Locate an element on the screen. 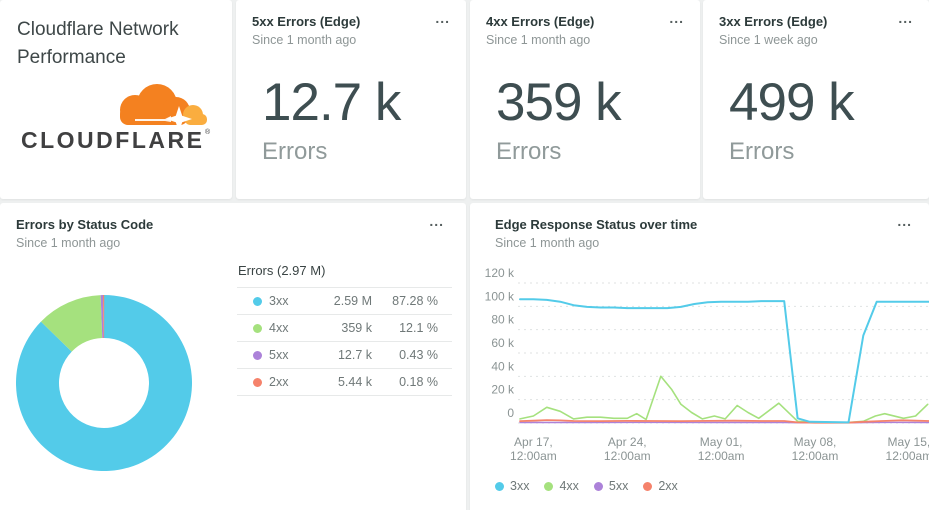  legend-item-4xx: 4xx is located at coordinates (561, 486).